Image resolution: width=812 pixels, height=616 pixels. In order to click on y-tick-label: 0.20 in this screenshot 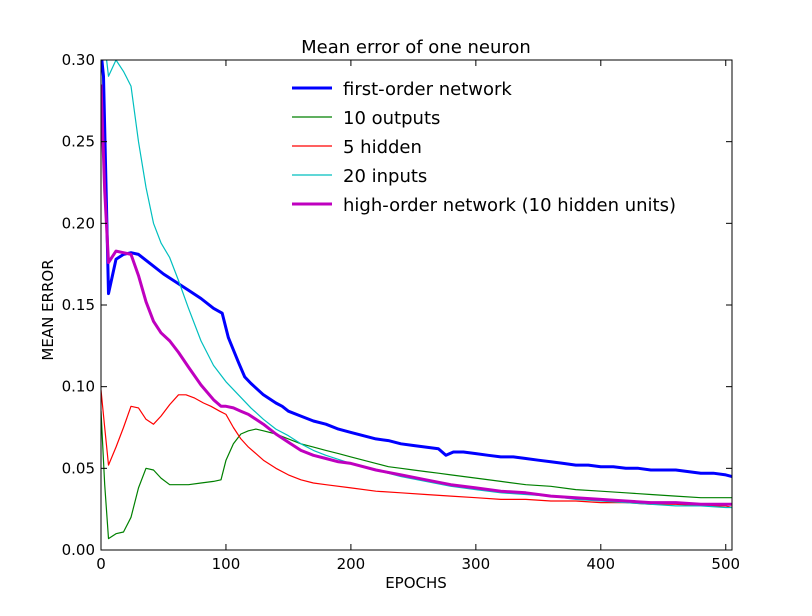, I will do `click(78, 223)`.